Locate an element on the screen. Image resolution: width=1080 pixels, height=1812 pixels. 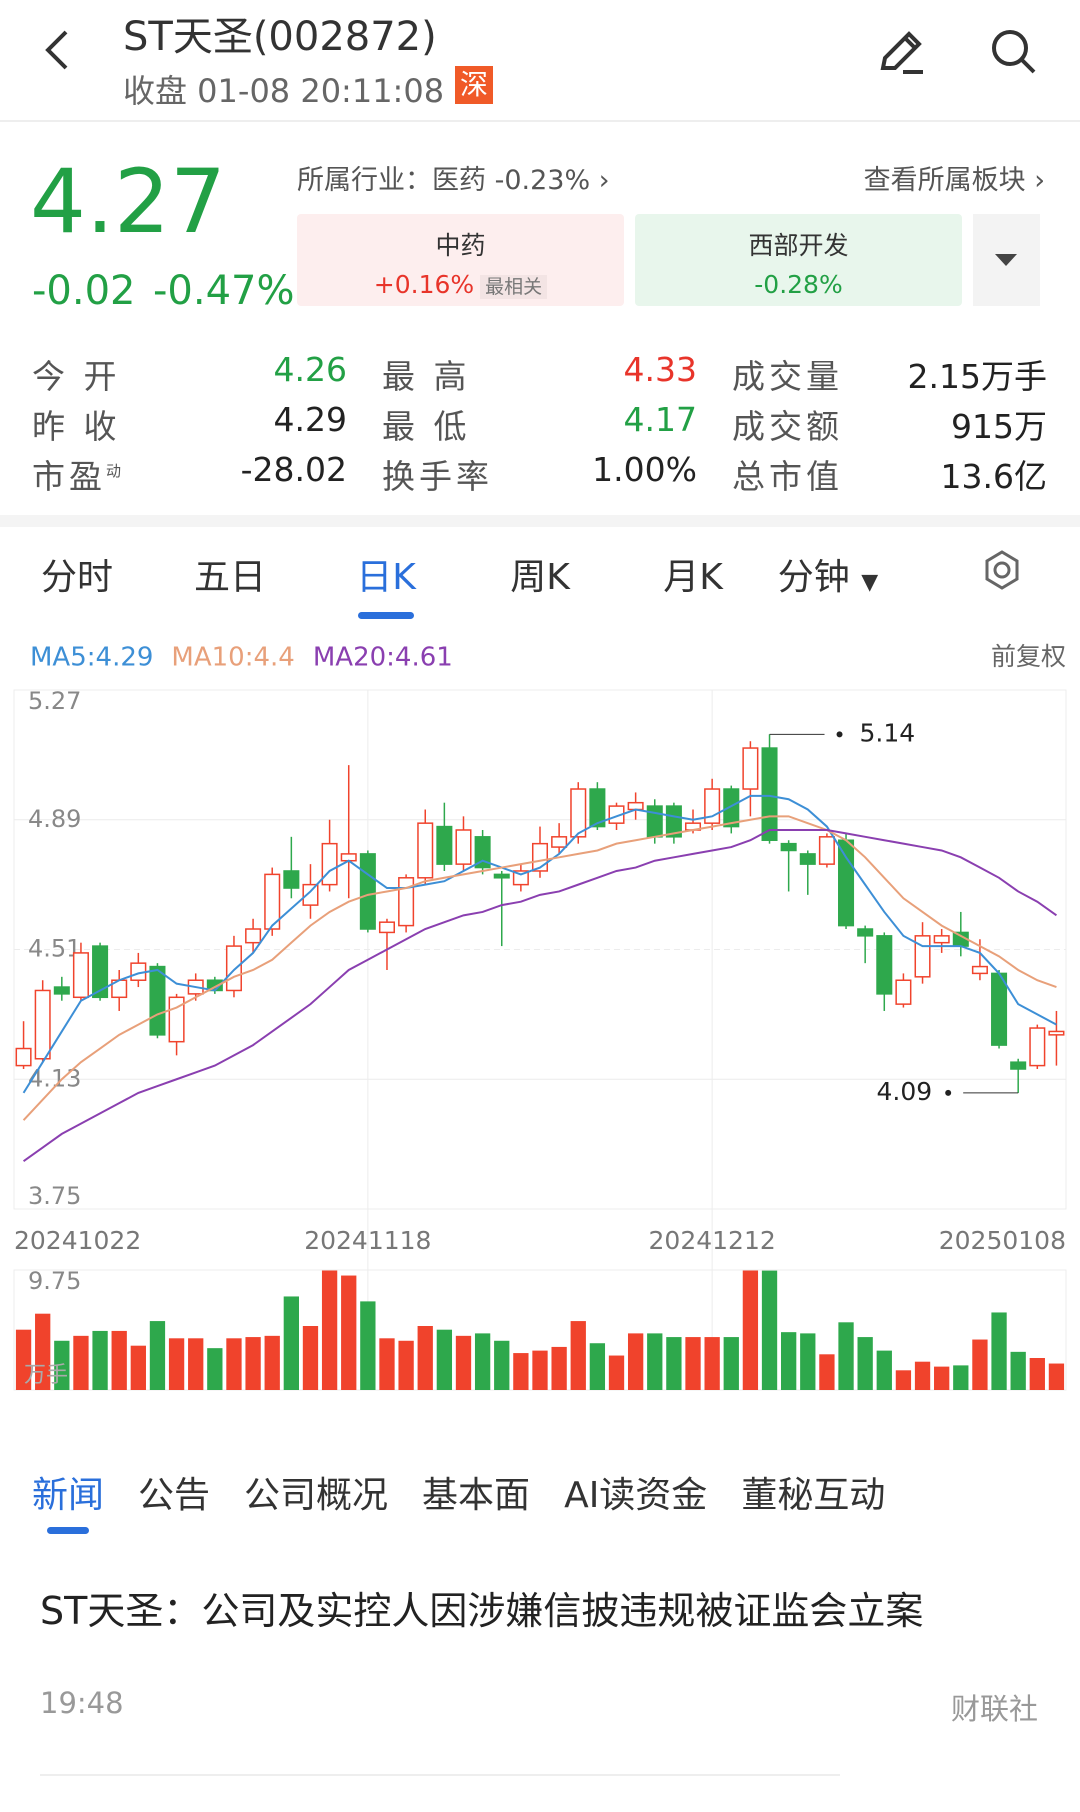
active-news-tab-indicator is located at coordinates (68, 1530).